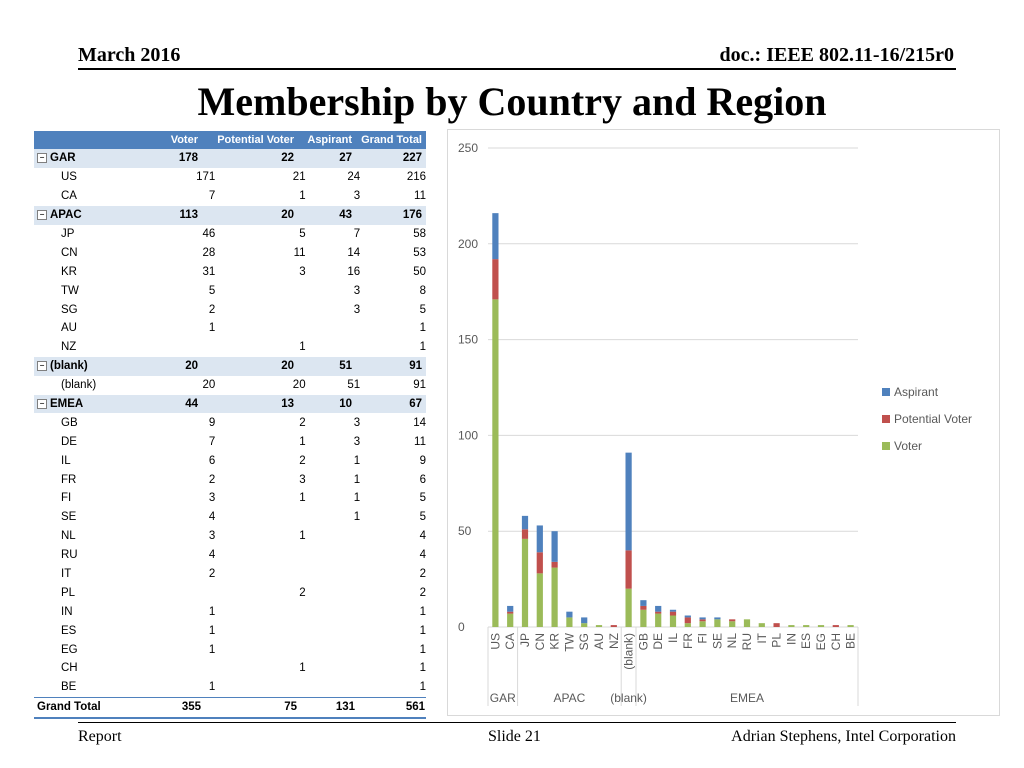  What do you see at coordinates (468, 244) in the screenshot?
I see `y-tick-label: 200` at bounding box center [468, 244].